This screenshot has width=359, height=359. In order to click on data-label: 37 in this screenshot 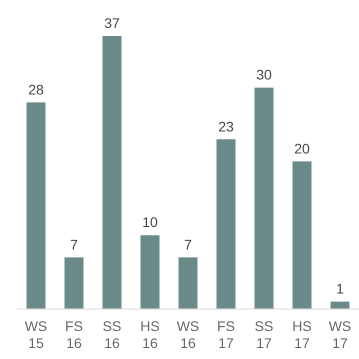, I will do `click(112, 23)`.